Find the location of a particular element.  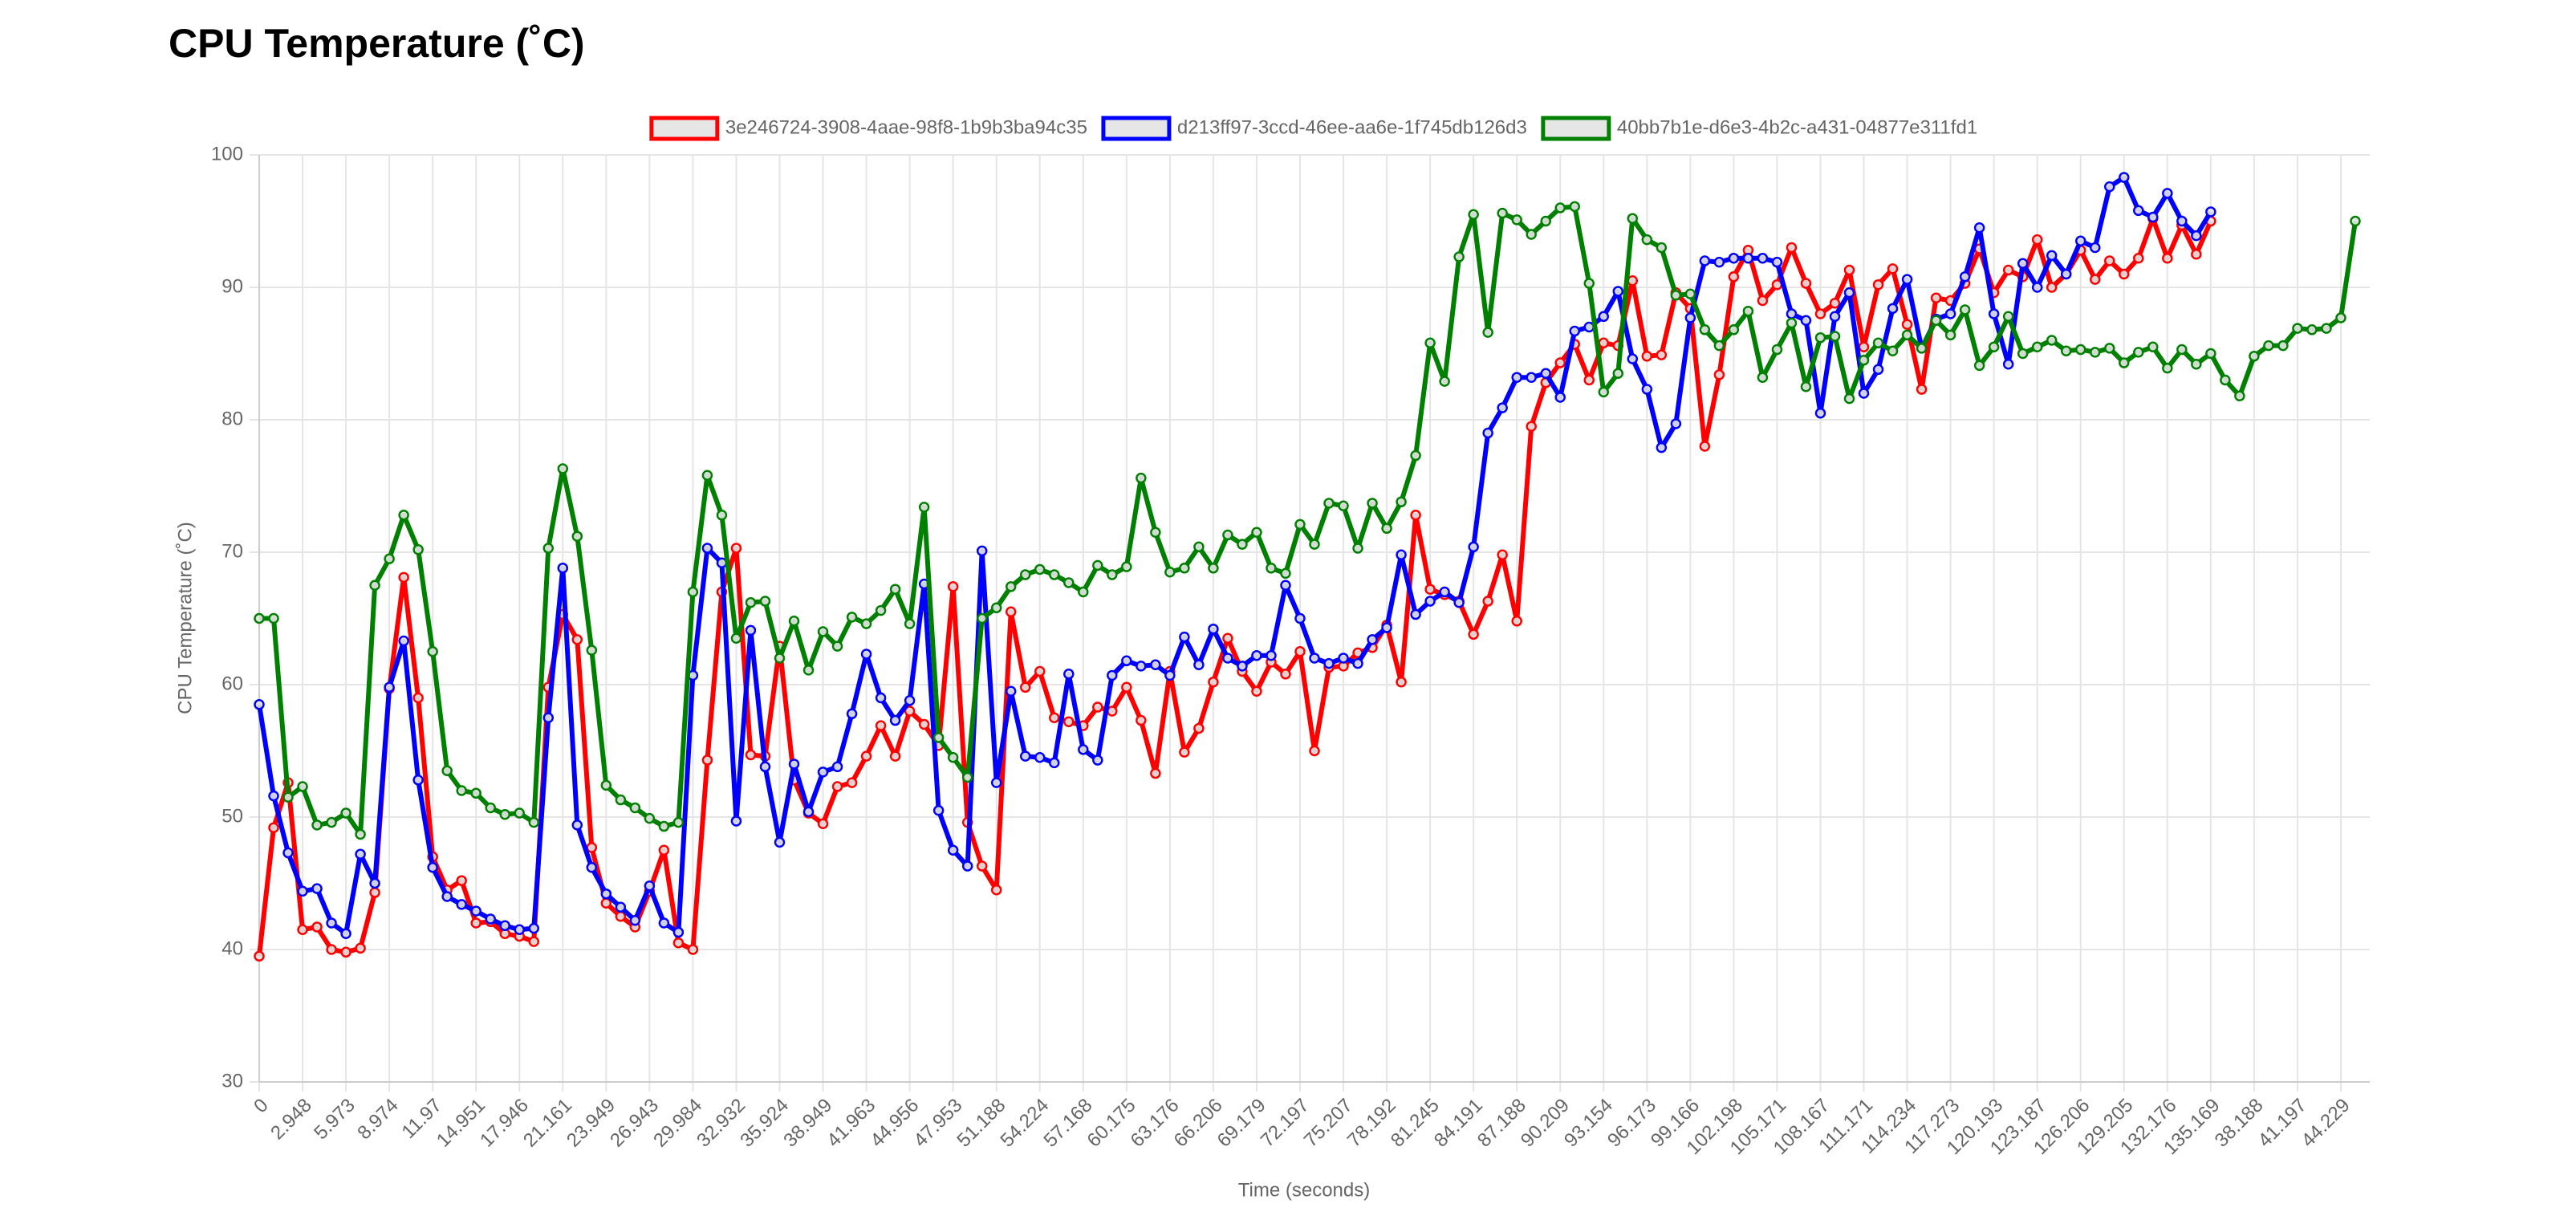

x-tick-label: 8.974 is located at coordinates (378, 1120).